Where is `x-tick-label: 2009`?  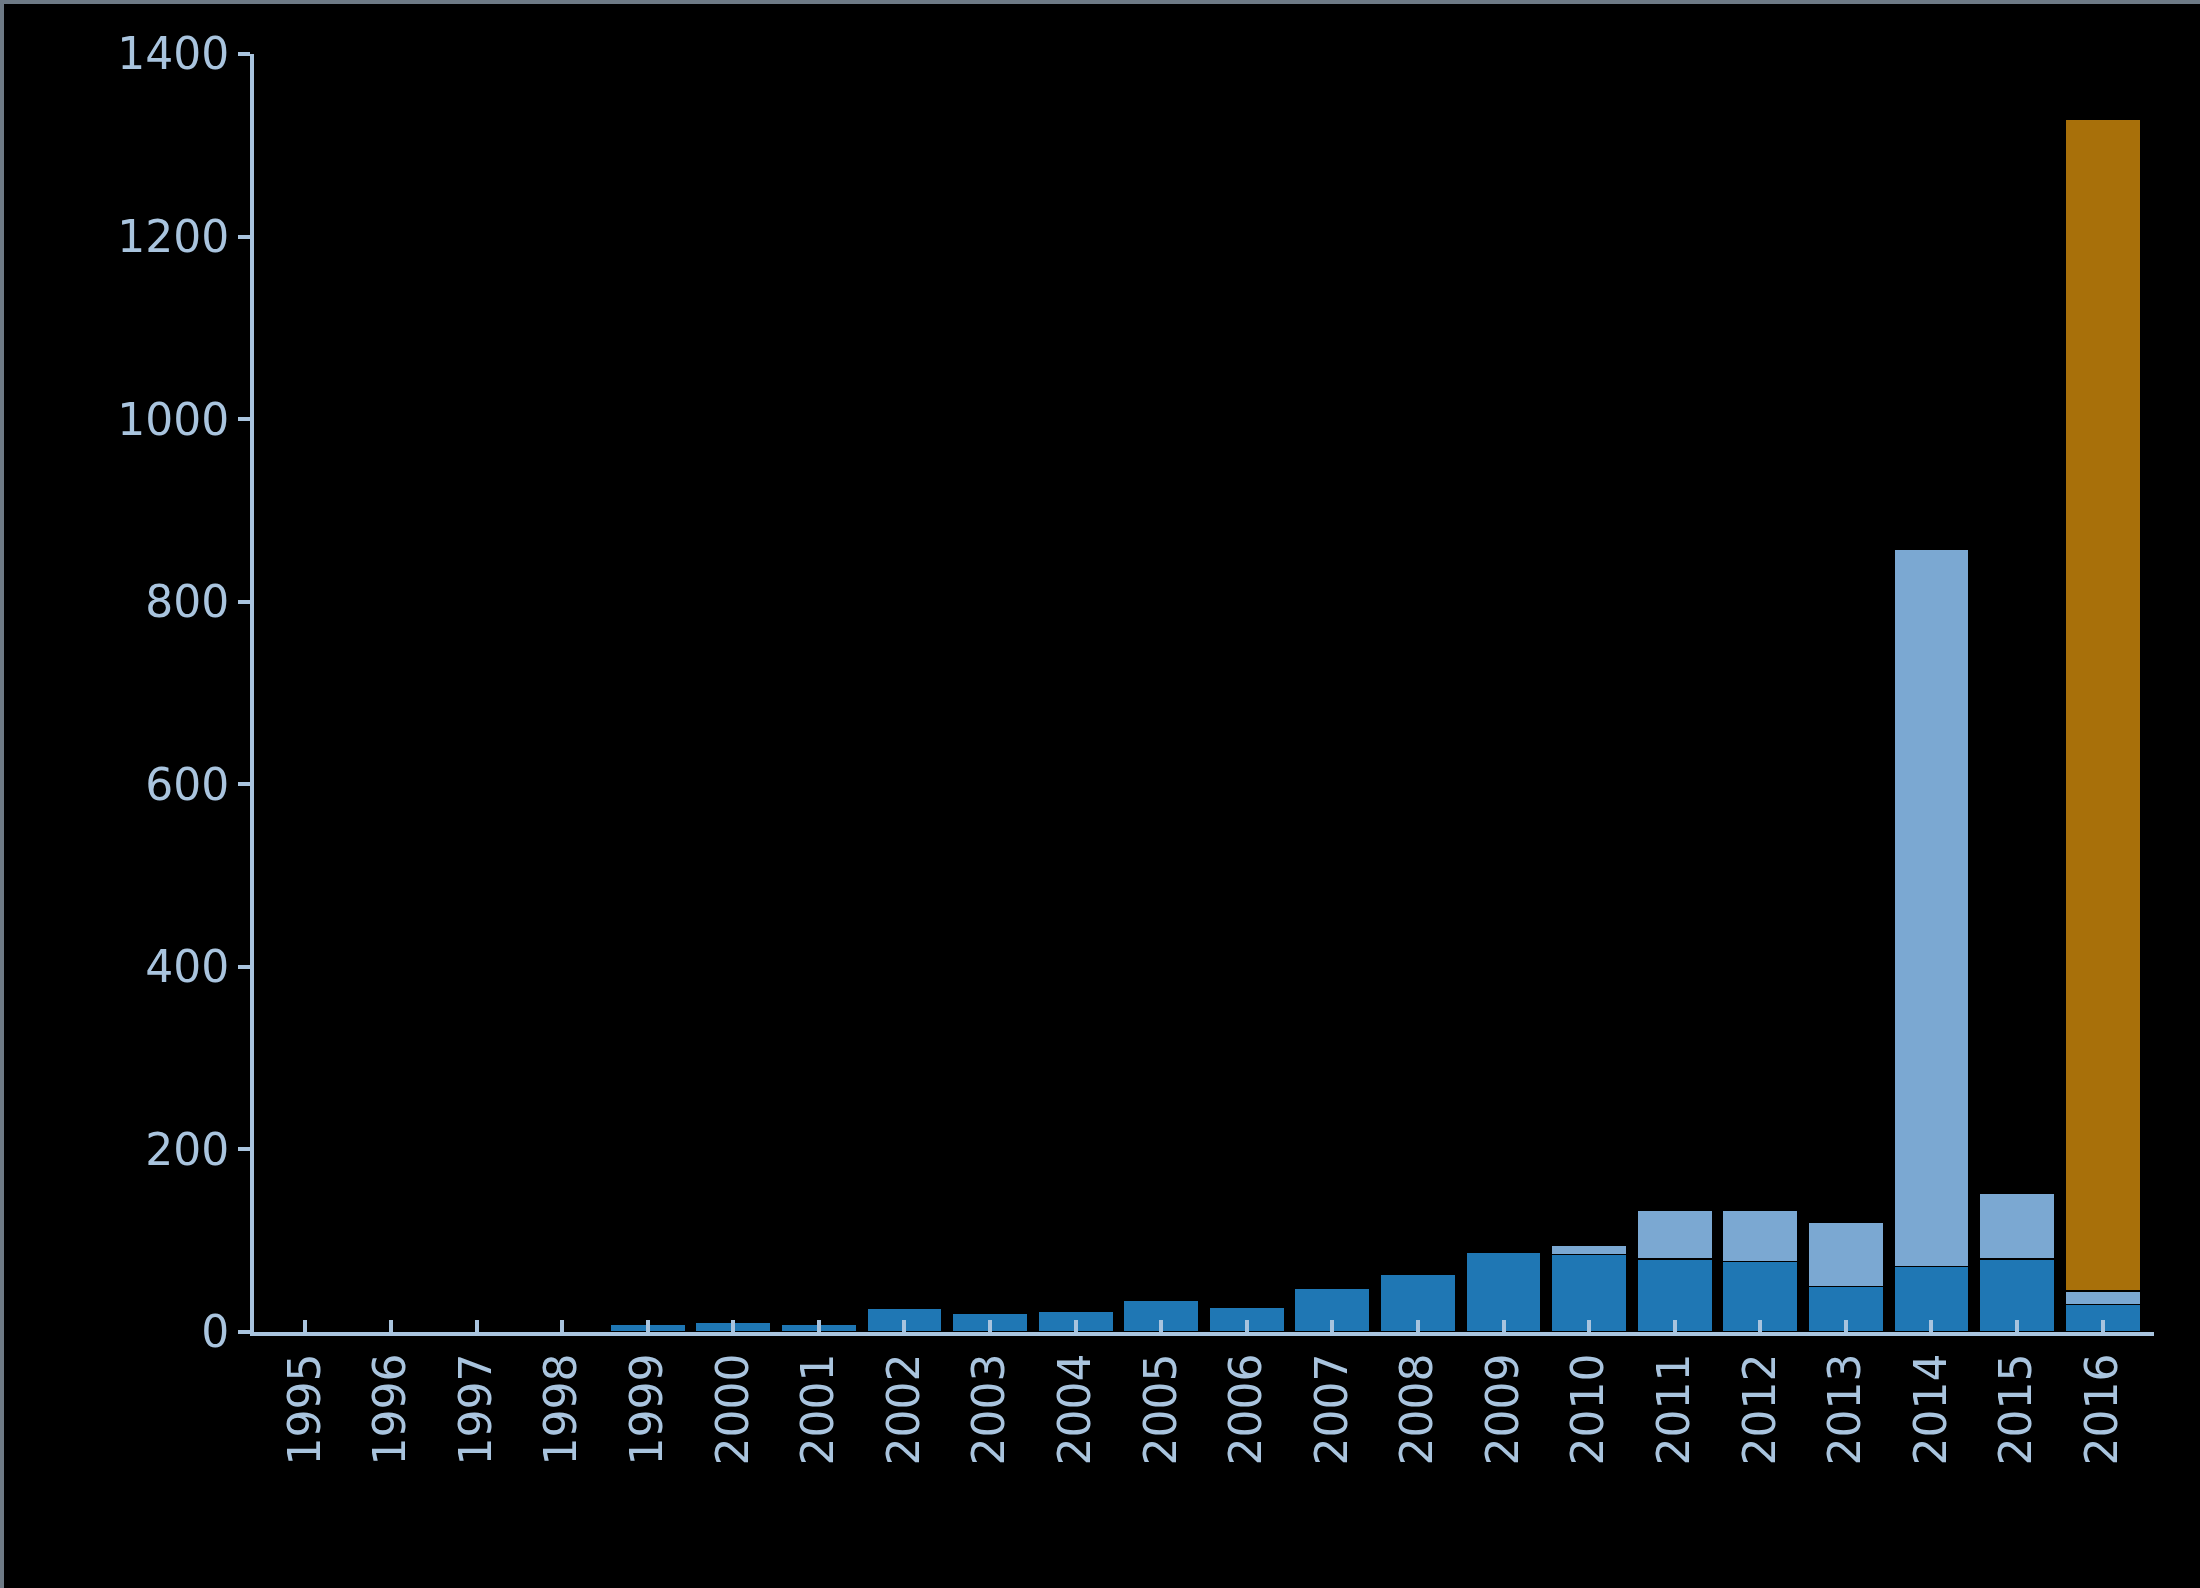
x-tick-label: 2009 is located at coordinates (1502, 1409).